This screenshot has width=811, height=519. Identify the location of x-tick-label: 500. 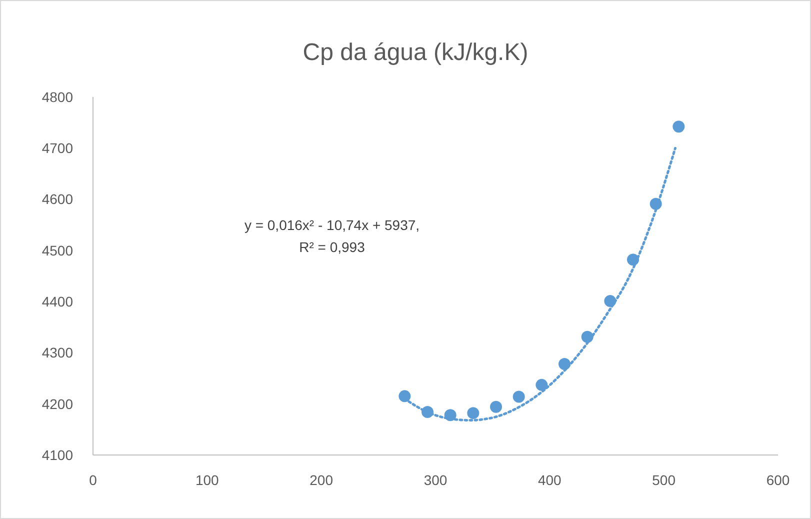
(664, 480).